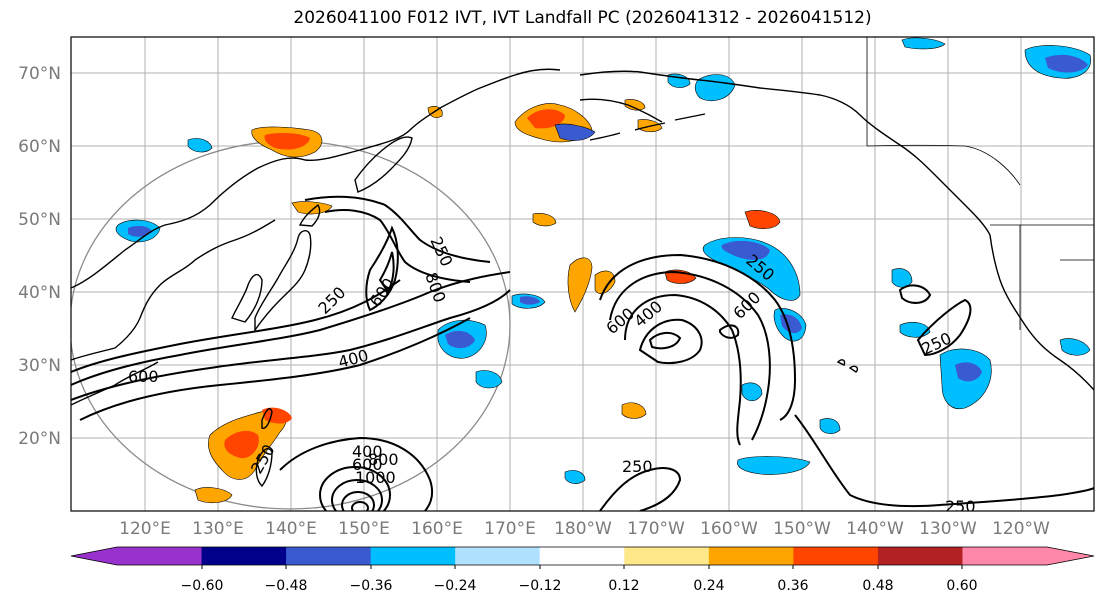  Describe the element at coordinates (39, 74) in the screenshot. I see `lat-label: 70°N` at that location.